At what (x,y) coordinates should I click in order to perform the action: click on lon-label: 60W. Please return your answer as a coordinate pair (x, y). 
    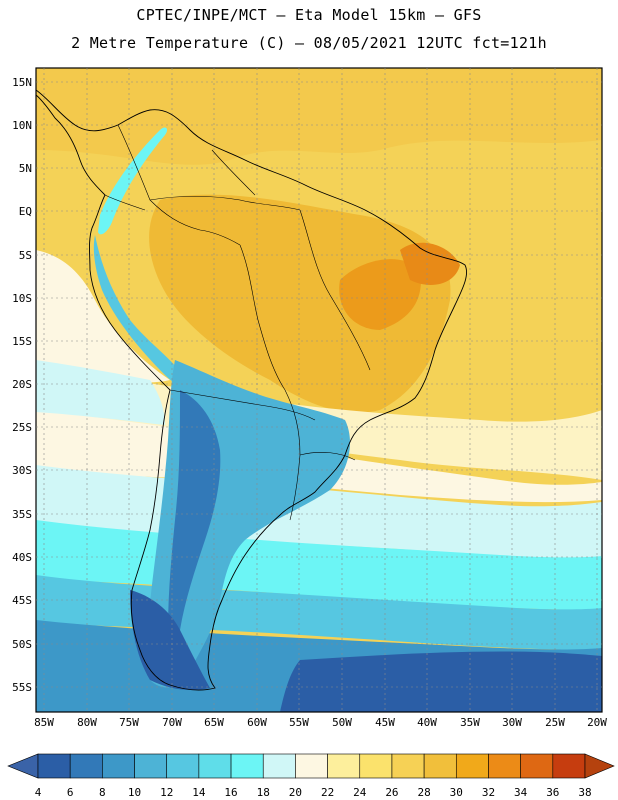
    Looking at the image, I should click on (257, 722).